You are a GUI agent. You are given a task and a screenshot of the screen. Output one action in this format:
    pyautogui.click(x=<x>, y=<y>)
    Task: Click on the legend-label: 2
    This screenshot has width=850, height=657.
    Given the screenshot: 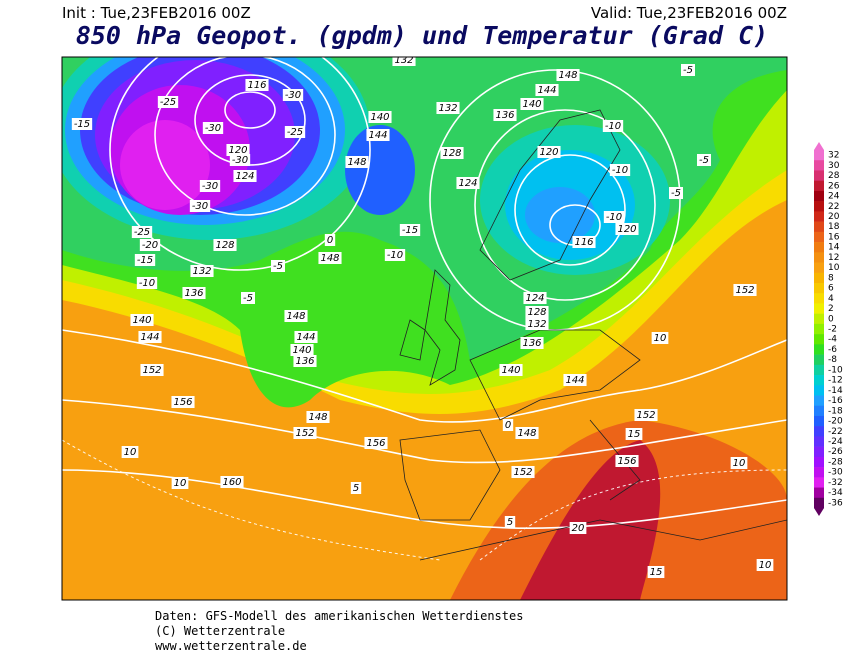 What is the action you would take?
    pyautogui.click(x=831, y=309)
    